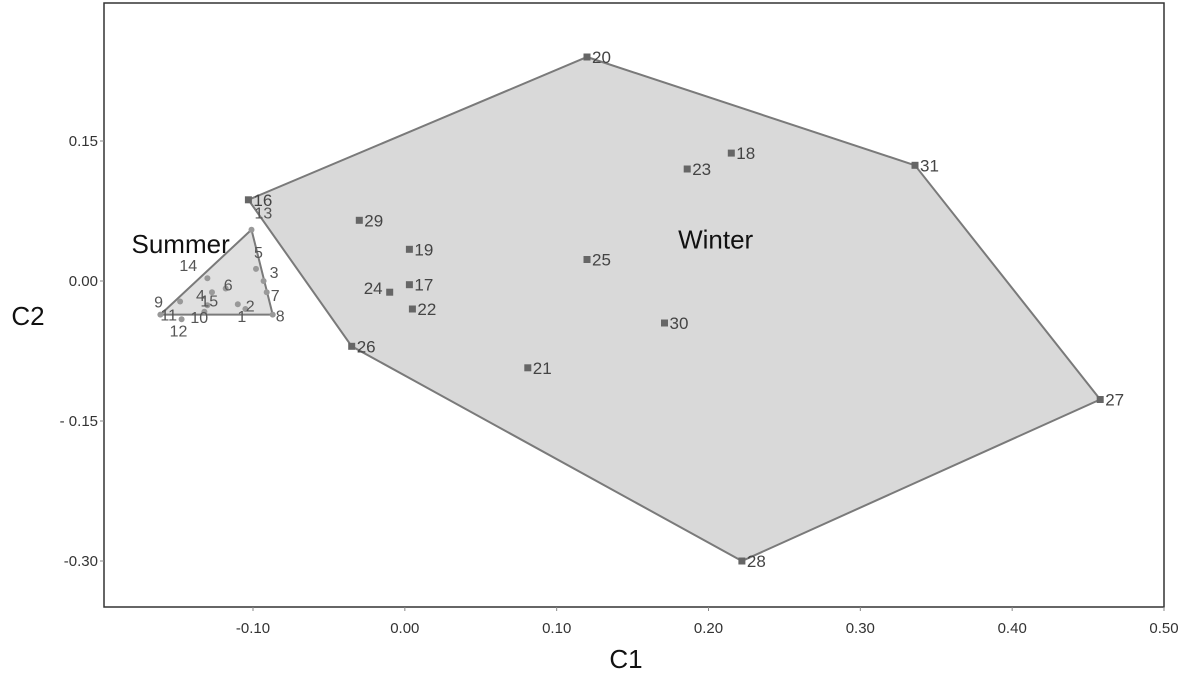 The image size is (1181, 677). I want to click on point-8-label: 8, so click(280, 317).